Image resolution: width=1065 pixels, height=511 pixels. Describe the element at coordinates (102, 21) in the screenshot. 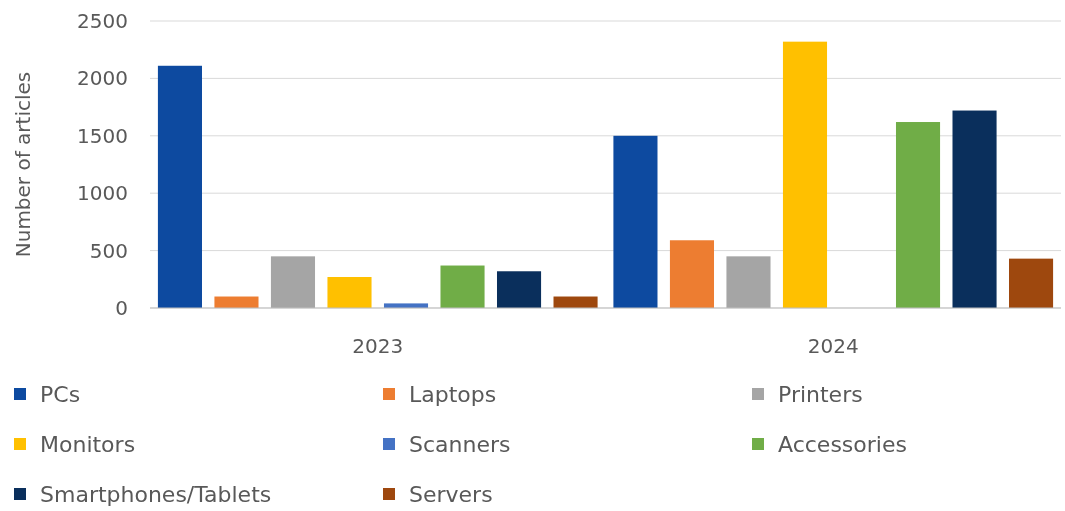

I see `y-tick-label: 2500` at that location.